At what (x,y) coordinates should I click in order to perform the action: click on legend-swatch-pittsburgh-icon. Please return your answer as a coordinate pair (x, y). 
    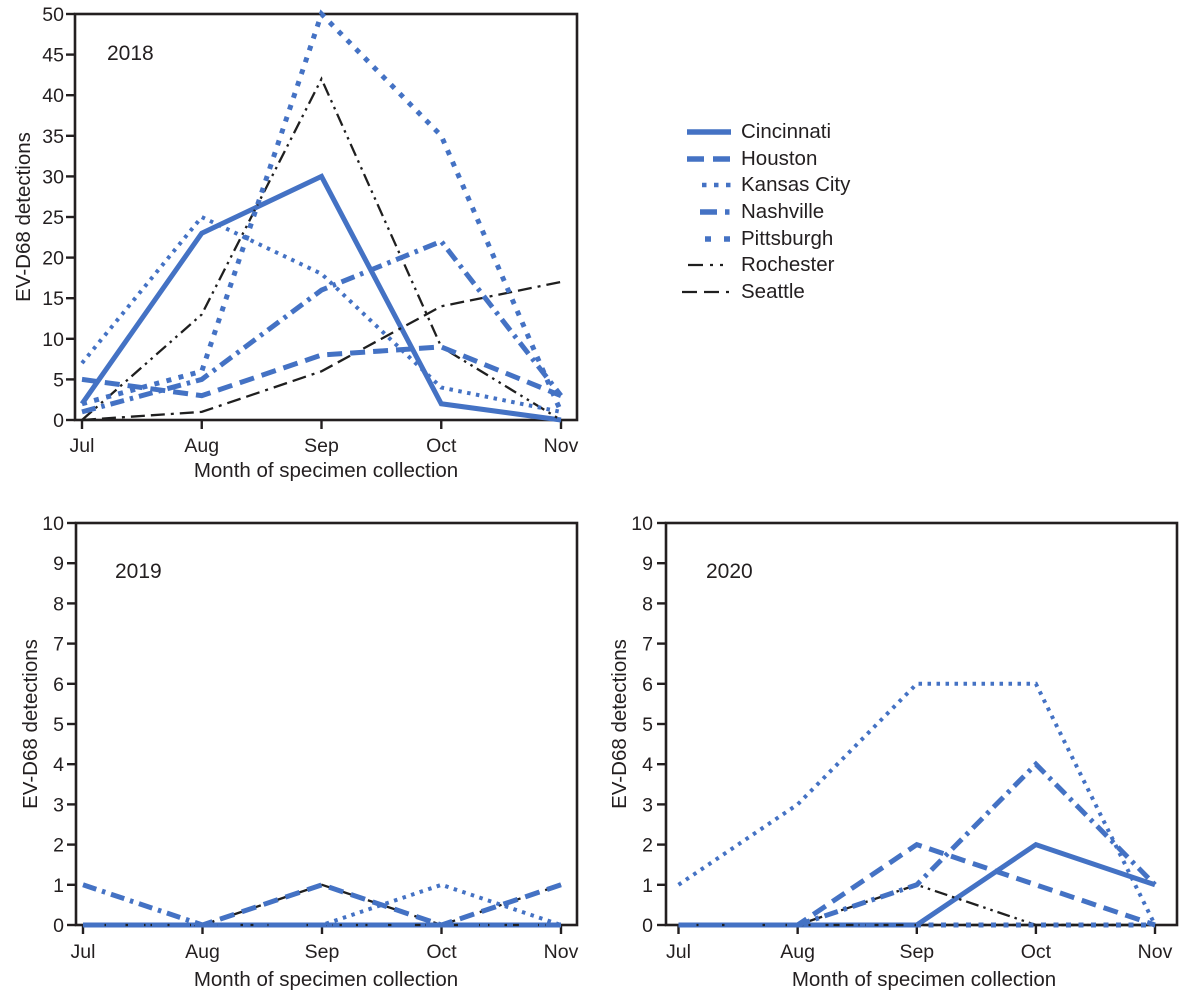
    Looking at the image, I should click on (718, 238).